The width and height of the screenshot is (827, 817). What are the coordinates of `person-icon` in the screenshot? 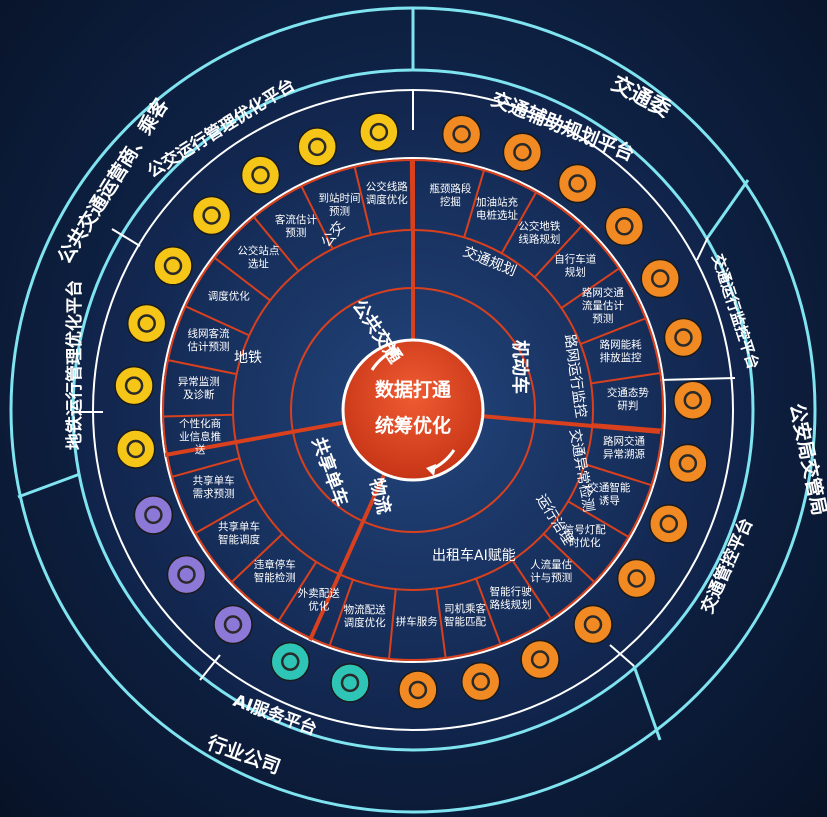 It's located at (146, 323).